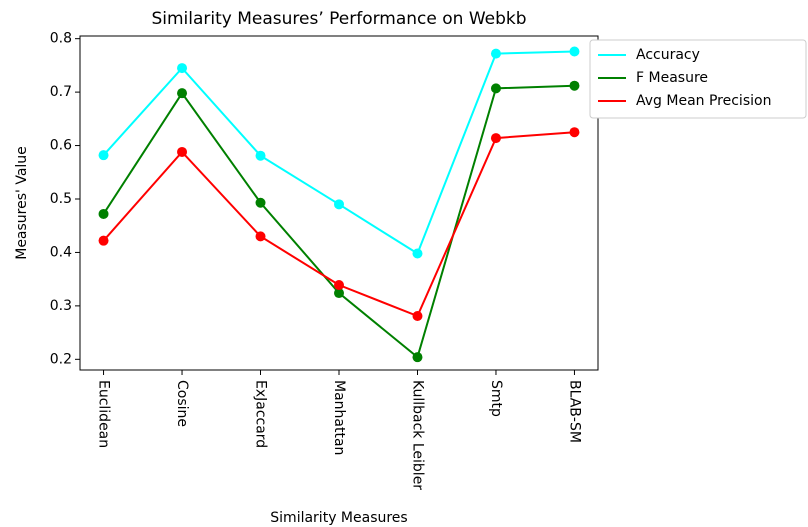 The image size is (808, 527). Describe the element at coordinates (61, 146) in the screenshot. I see `y-tick-label: 0.6` at that location.